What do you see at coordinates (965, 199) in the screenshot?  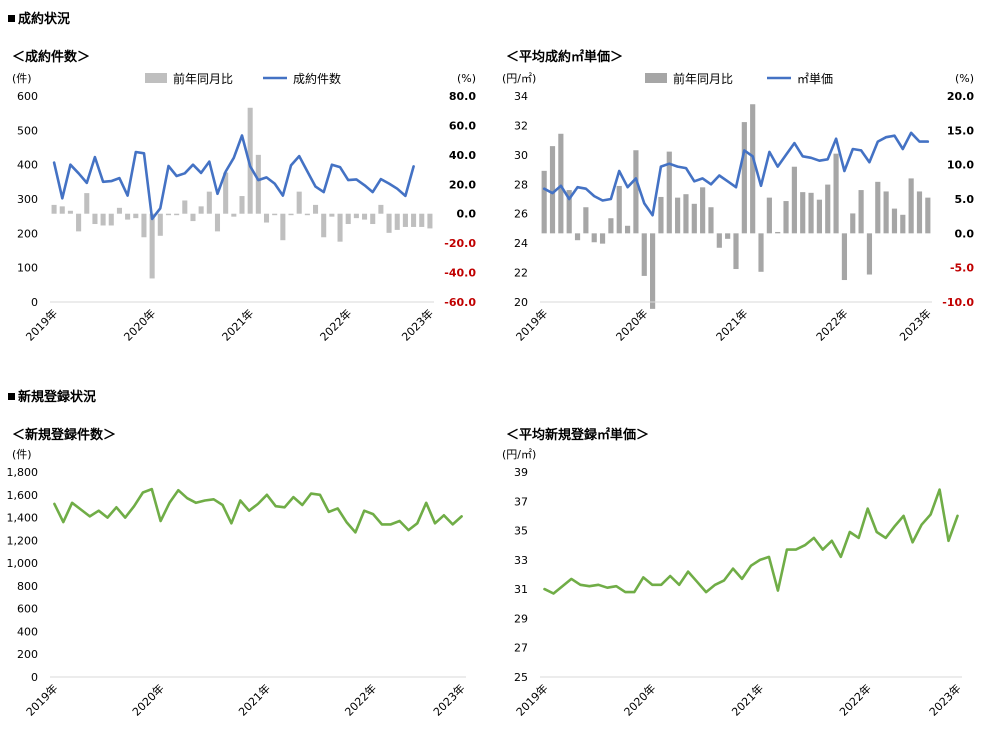 I see `y-right-tick-label: 5.0` at bounding box center [965, 199].